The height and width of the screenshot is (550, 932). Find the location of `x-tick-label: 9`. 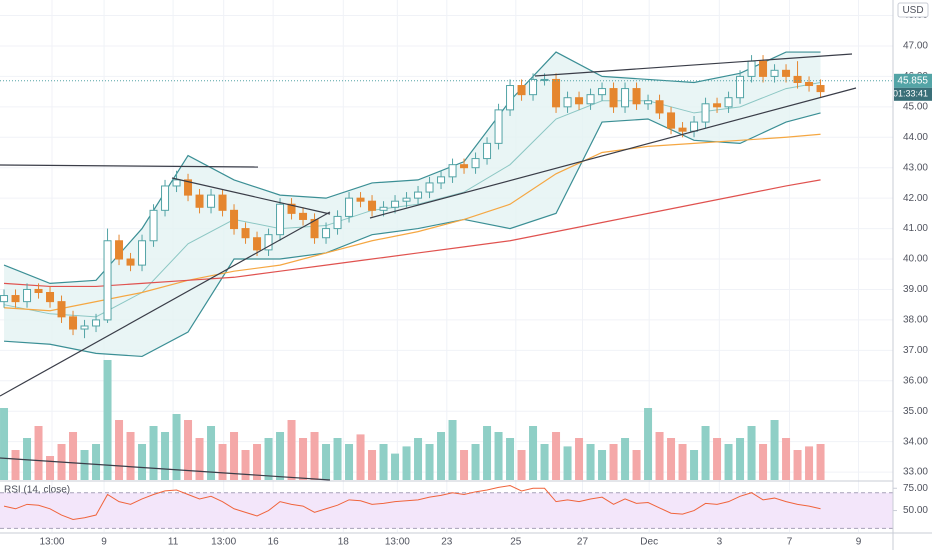

x-tick-label: 9 is located at coordinates (859, 542).